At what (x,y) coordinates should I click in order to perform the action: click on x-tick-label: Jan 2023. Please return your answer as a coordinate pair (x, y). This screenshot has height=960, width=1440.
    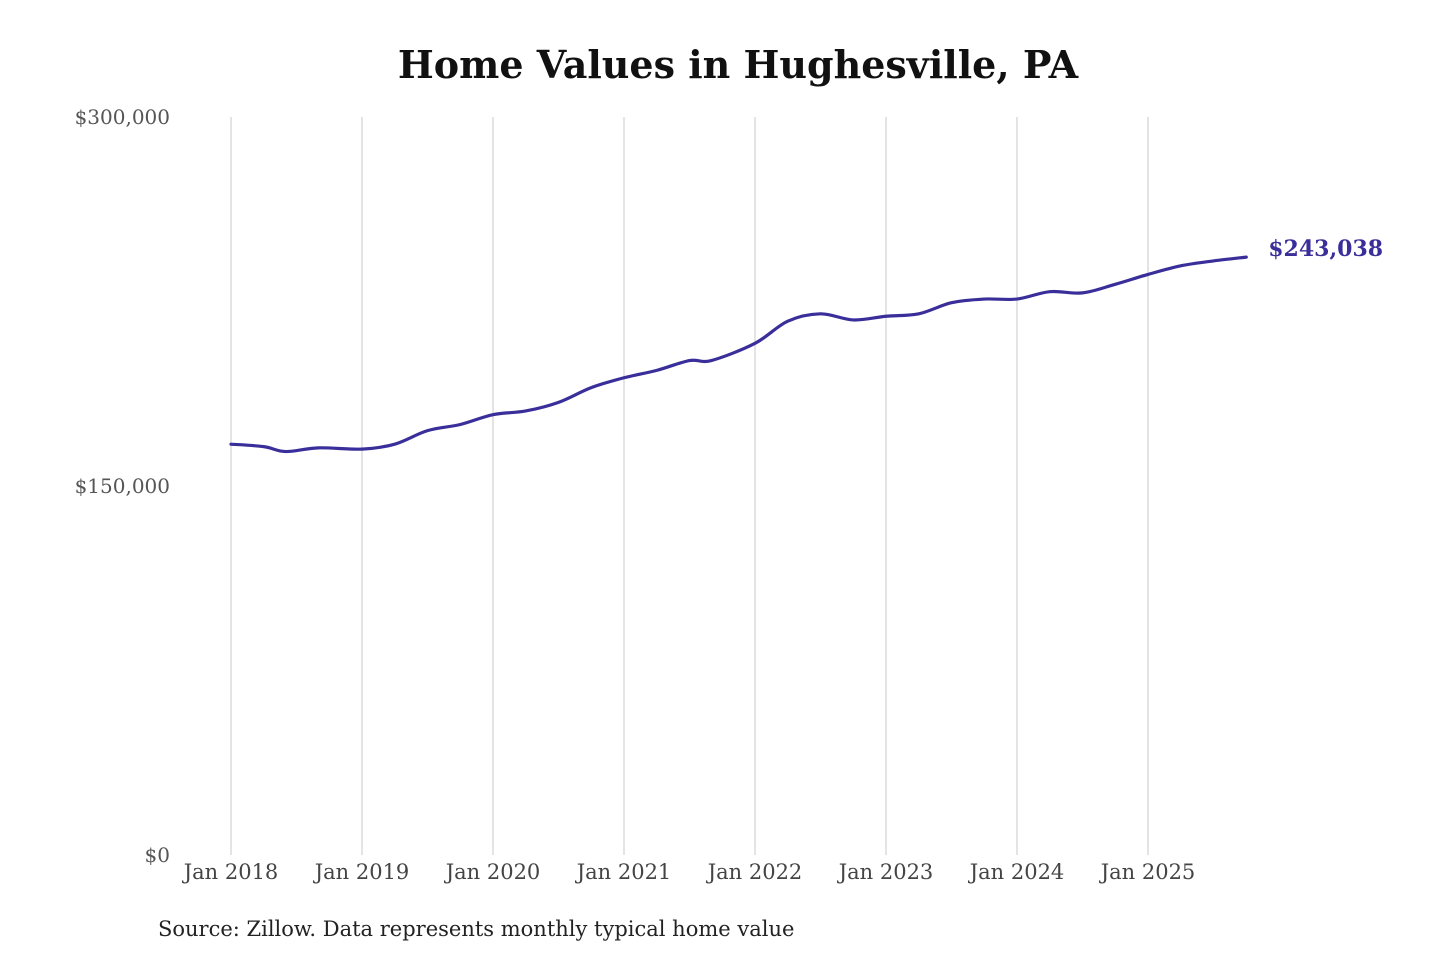
    Looking at the image, I should click on (885, 872).